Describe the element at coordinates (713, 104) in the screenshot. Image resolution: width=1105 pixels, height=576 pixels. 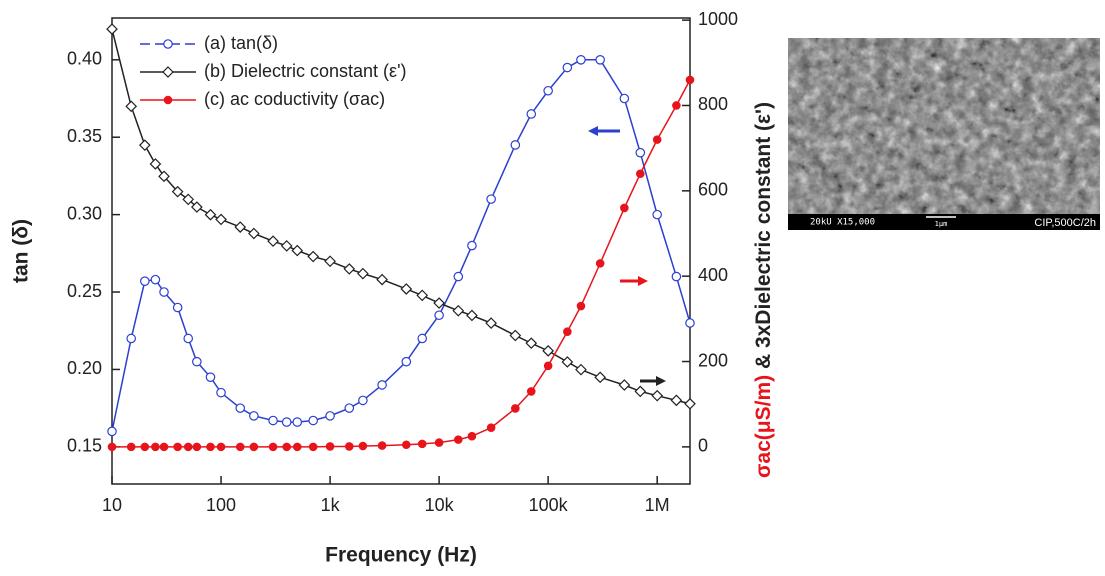
I see `y2-tick-label: 800` at that location.